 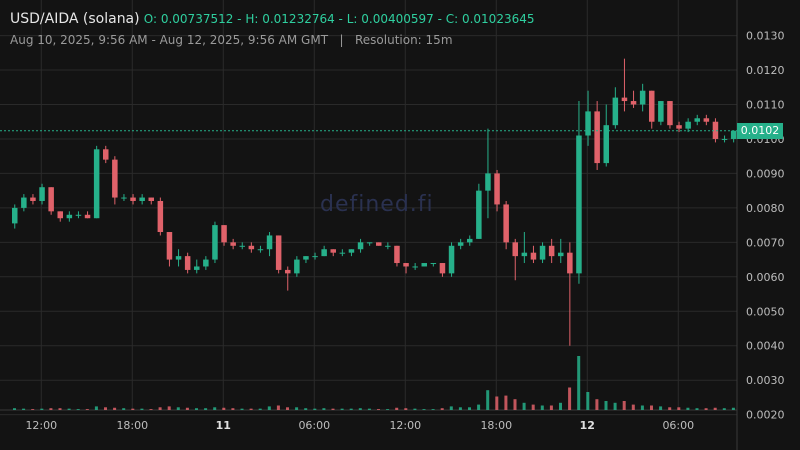 What do you see at coordinates (760, 130) in the screenshot?
I see `last-price-badge: 0.0102` at bounding box center [760, 130].